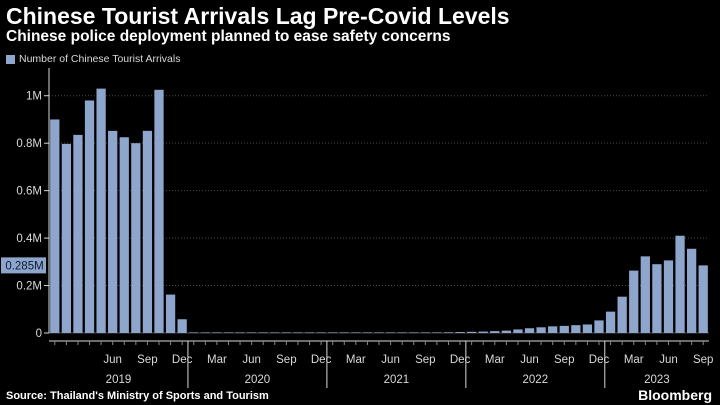  Describe the element at coordinates (29, 287) in the screenshot. I see `y-tick-label: 0.2M` at that location.